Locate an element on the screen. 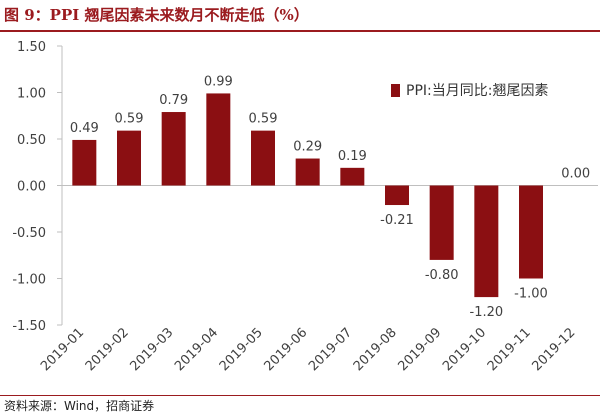 The width and height of the screenshot is (600, 416). data-label: 0.79 is located at coordinates (173, 100).